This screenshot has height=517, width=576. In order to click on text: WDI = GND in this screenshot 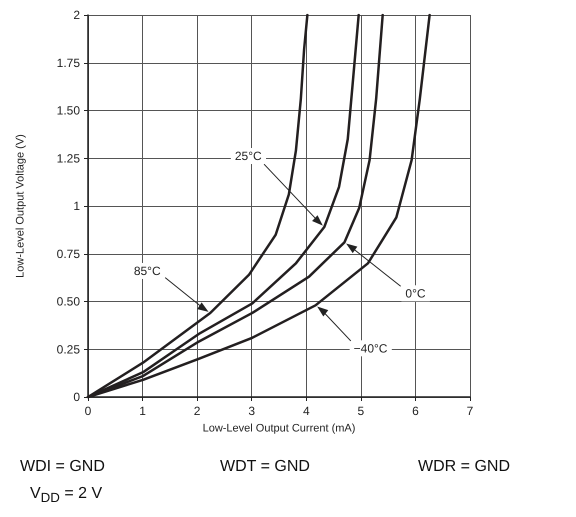, I will do `click(62, 467)`.